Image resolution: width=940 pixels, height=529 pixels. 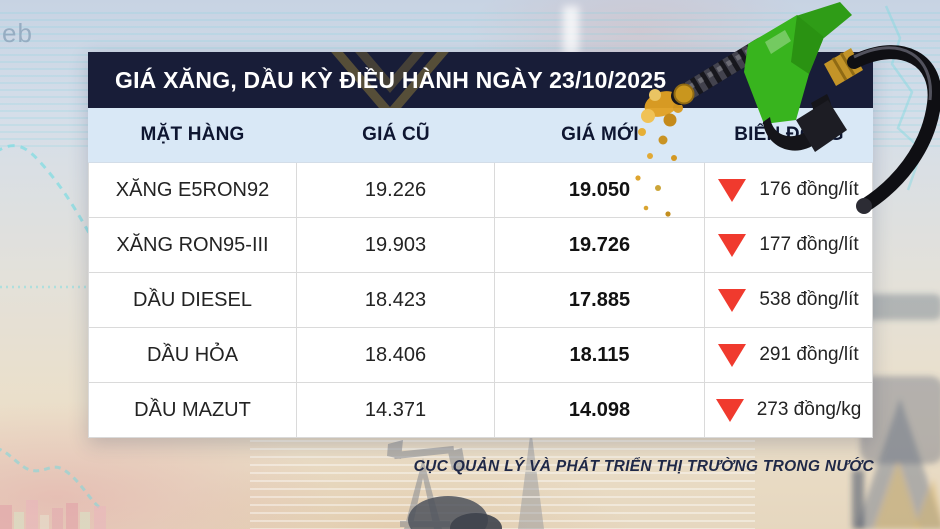 What do you see at coordinates (396, 300) in the screenshot?
I see `cell-old-price: 18.423` at bounding box center [396, 300].